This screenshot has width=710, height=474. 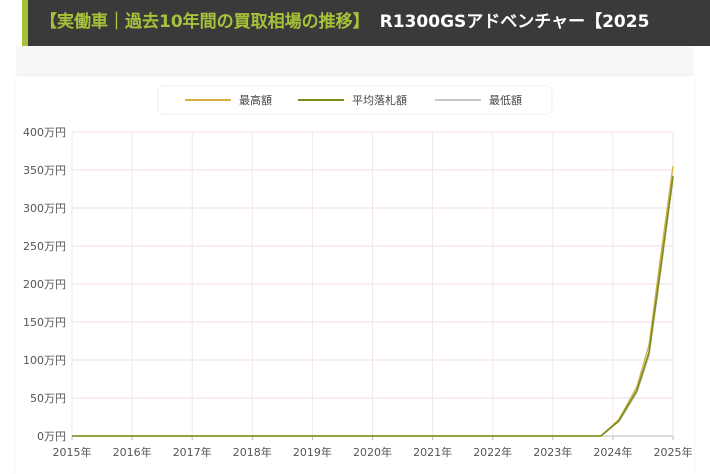 I want to click on x-tick-label: 2023年, so click(x=552, y=452).